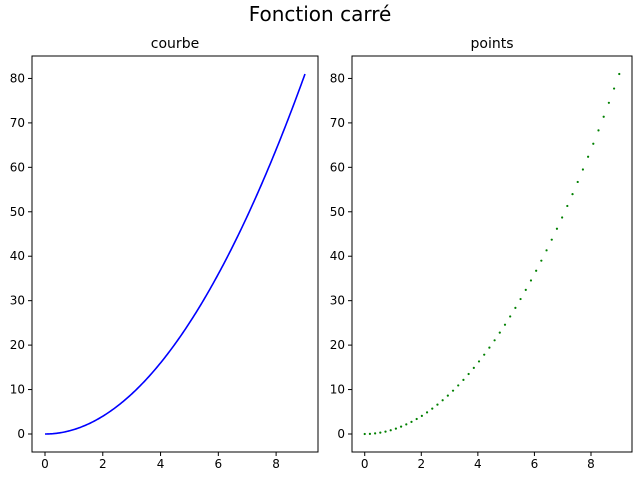 This screenshot has height=484, width=640. I want to click on chart-title: courbe, so click(175, 44).